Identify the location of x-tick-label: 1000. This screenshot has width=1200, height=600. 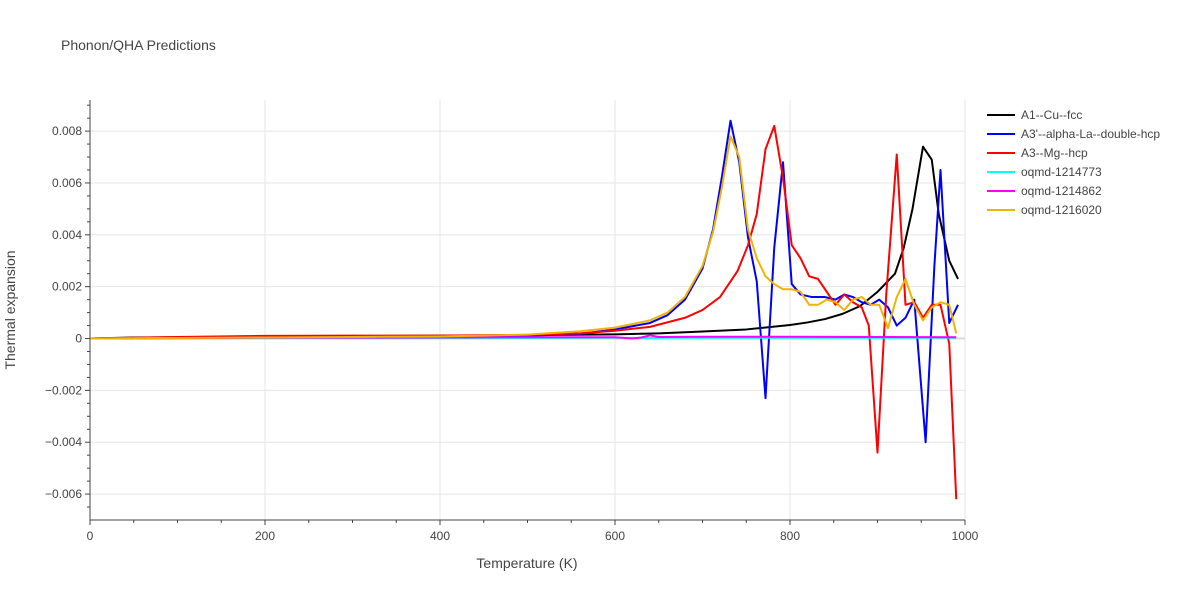
(965, 536).